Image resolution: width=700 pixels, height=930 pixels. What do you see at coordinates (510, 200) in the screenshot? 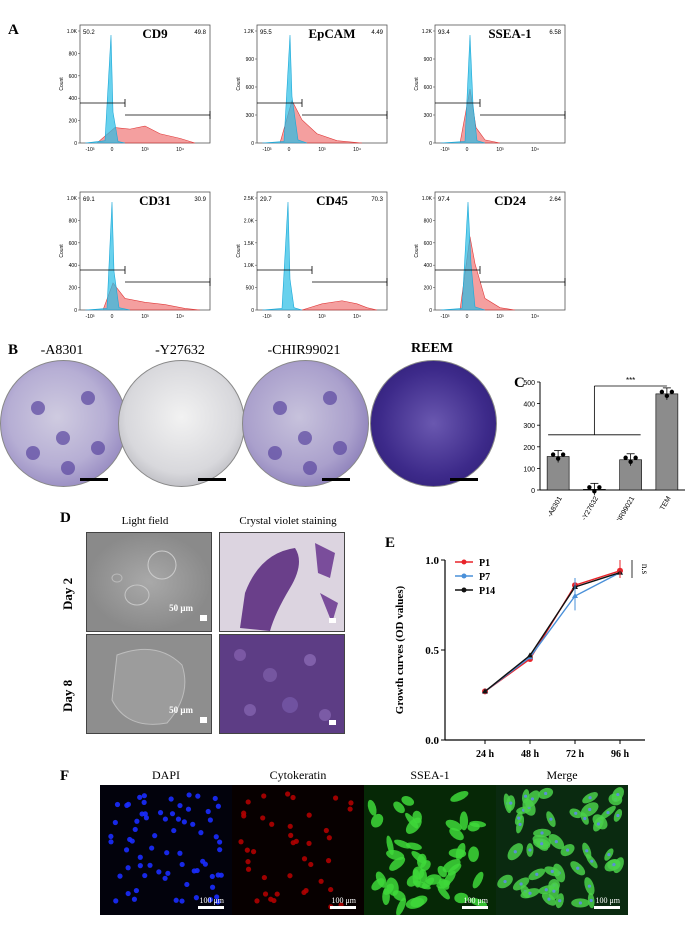
I see `marker-title: CD24` at bounding box center [510, 200].